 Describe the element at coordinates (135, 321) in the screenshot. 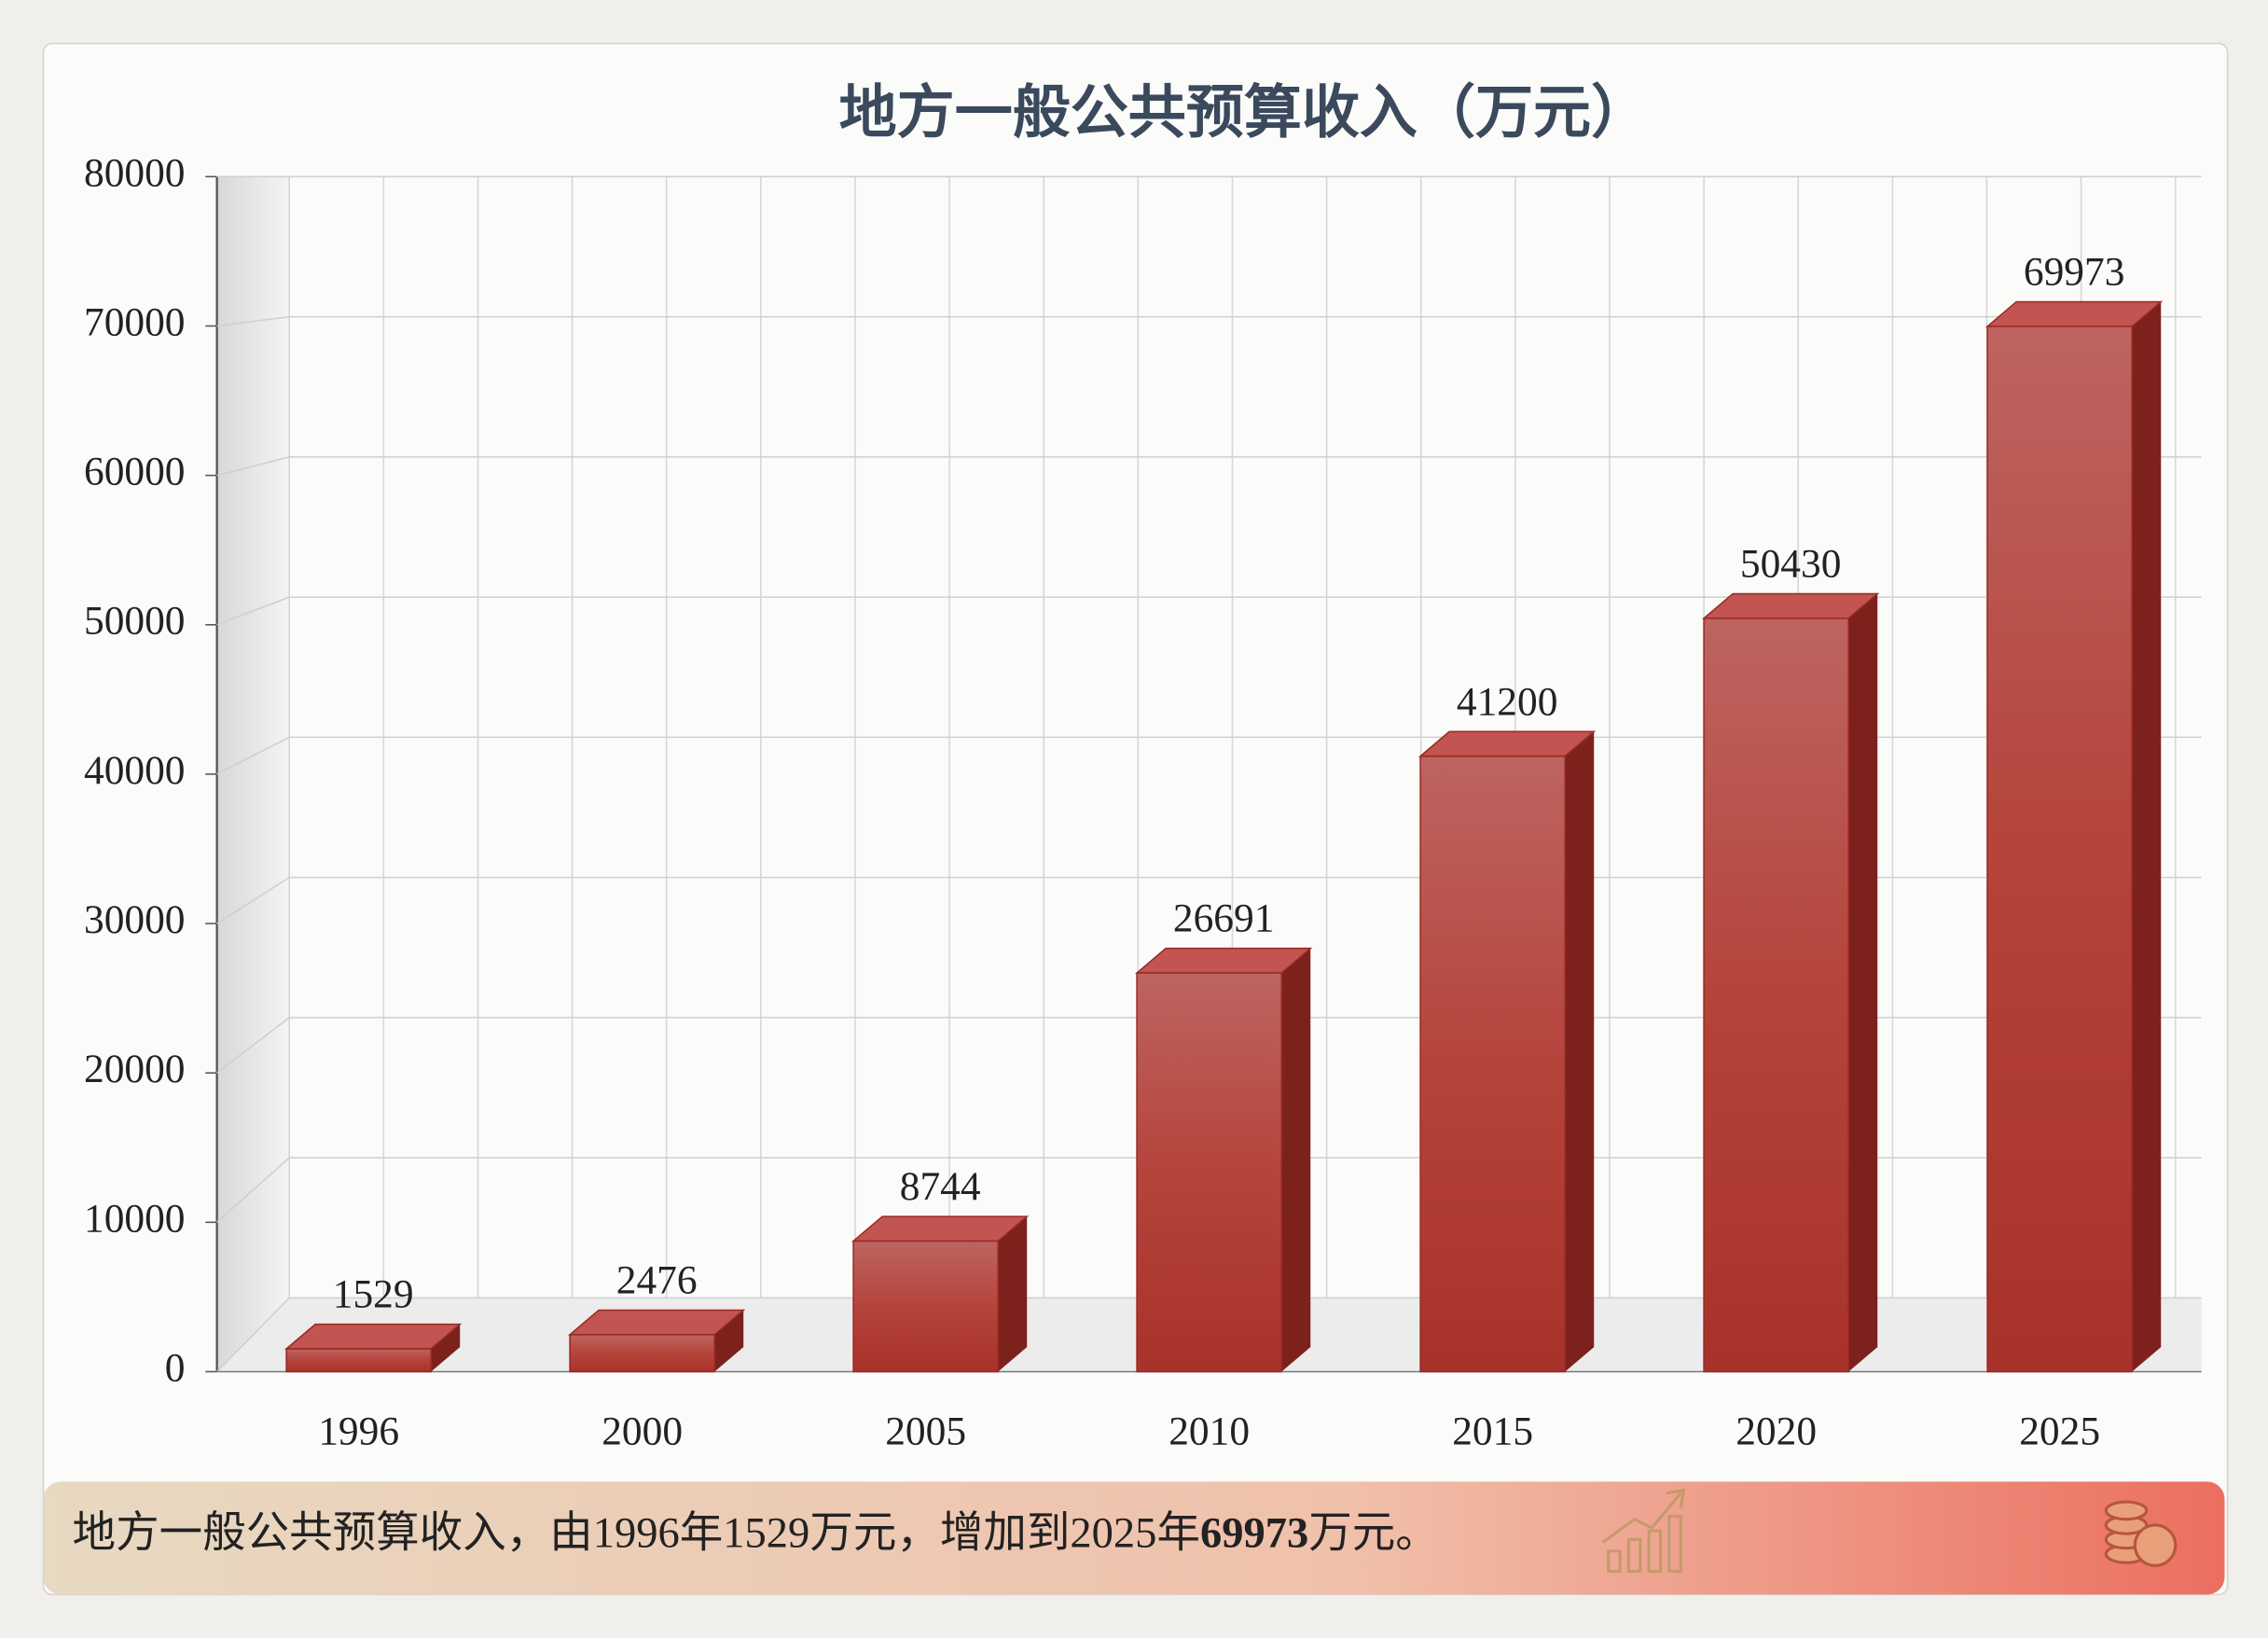

I see `y-tick-label: 70000` at that location.